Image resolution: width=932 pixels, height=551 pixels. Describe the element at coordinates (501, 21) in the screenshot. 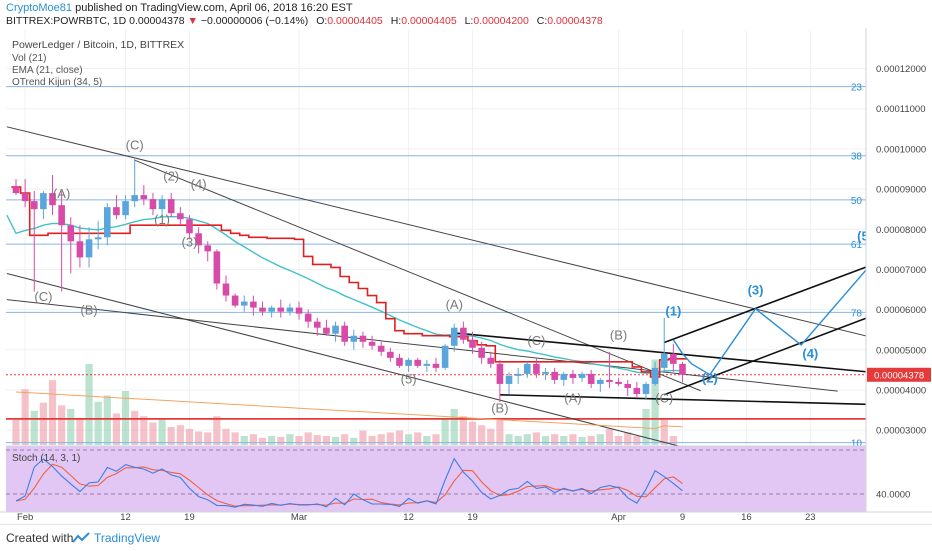

I see `low-value: 0.00004200` at that location.